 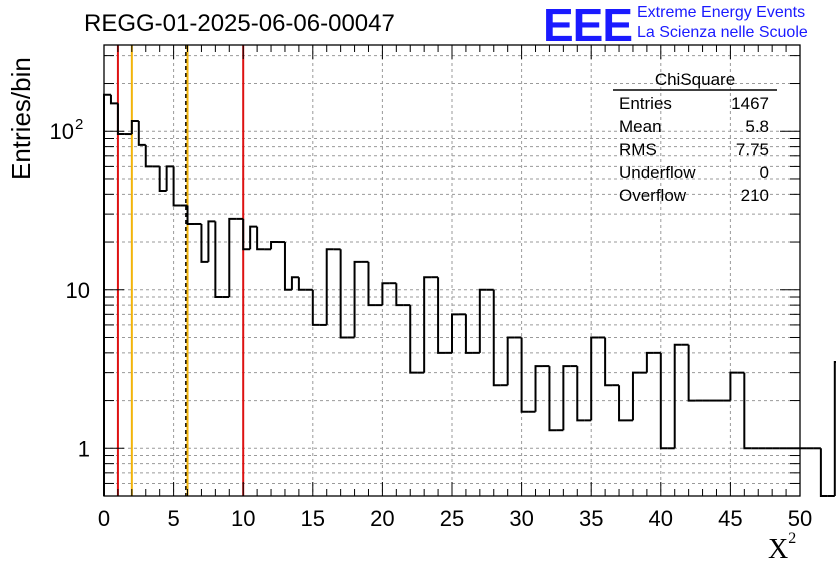 What do you see at coordinates (778, 549) in the screenshot?
I see `x-axis-title-text: X` at bounding box center [778, 549].